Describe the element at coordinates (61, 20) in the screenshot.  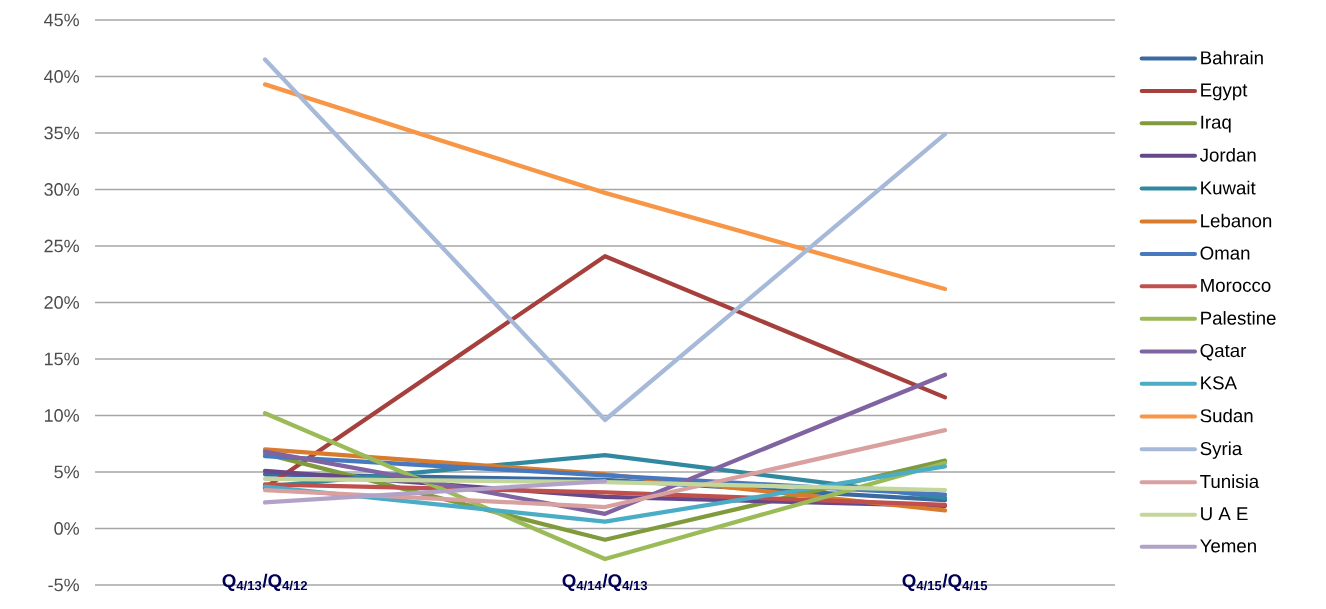
I see `y-tick-label: 45%` at that location.